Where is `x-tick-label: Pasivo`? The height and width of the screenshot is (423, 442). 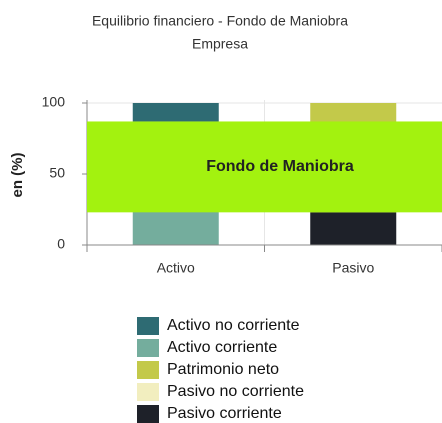 x-tick-label: Pasivo is located at coordinates (353, 268).